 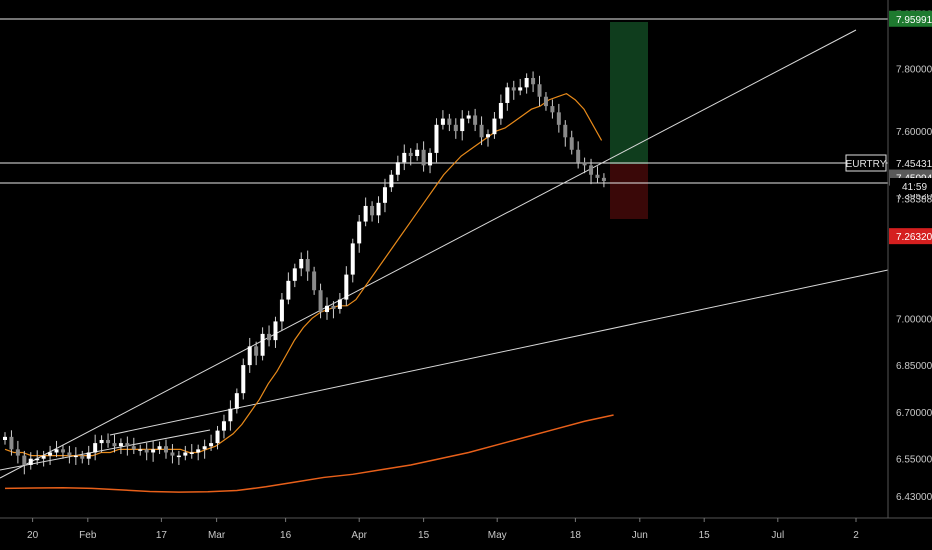 What do you see at coordinates (497, 535) in the screenshot?
I see `time-axis-tick: May` at bounding box center [497, 535].